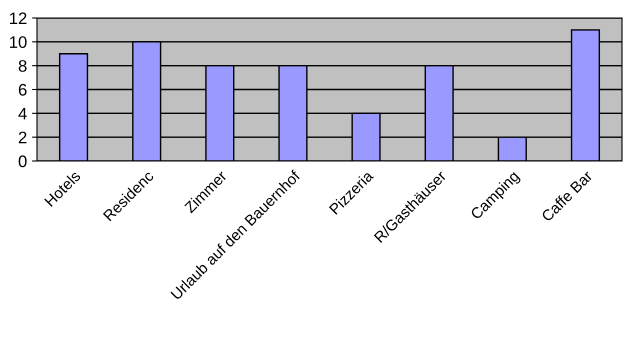 Image resolution: width=630 pixels, height=337 pixels. Describe the element at coordinates (22, 66) in the screenshot. I see `y-tick-label: 8` at that location.